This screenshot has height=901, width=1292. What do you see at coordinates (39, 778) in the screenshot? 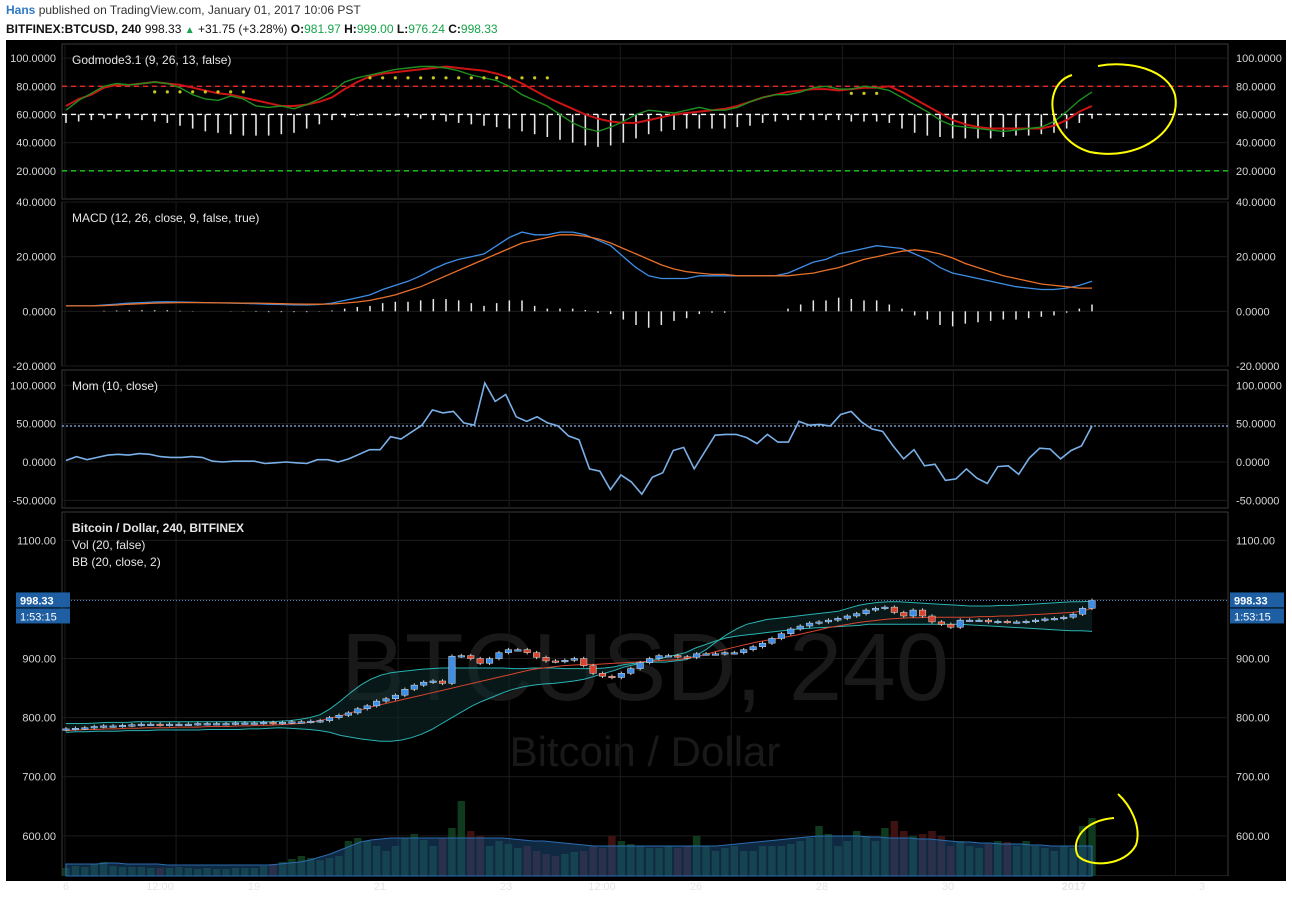
I see `y-tick-left: 700.00` at bounding box center [39, 778].